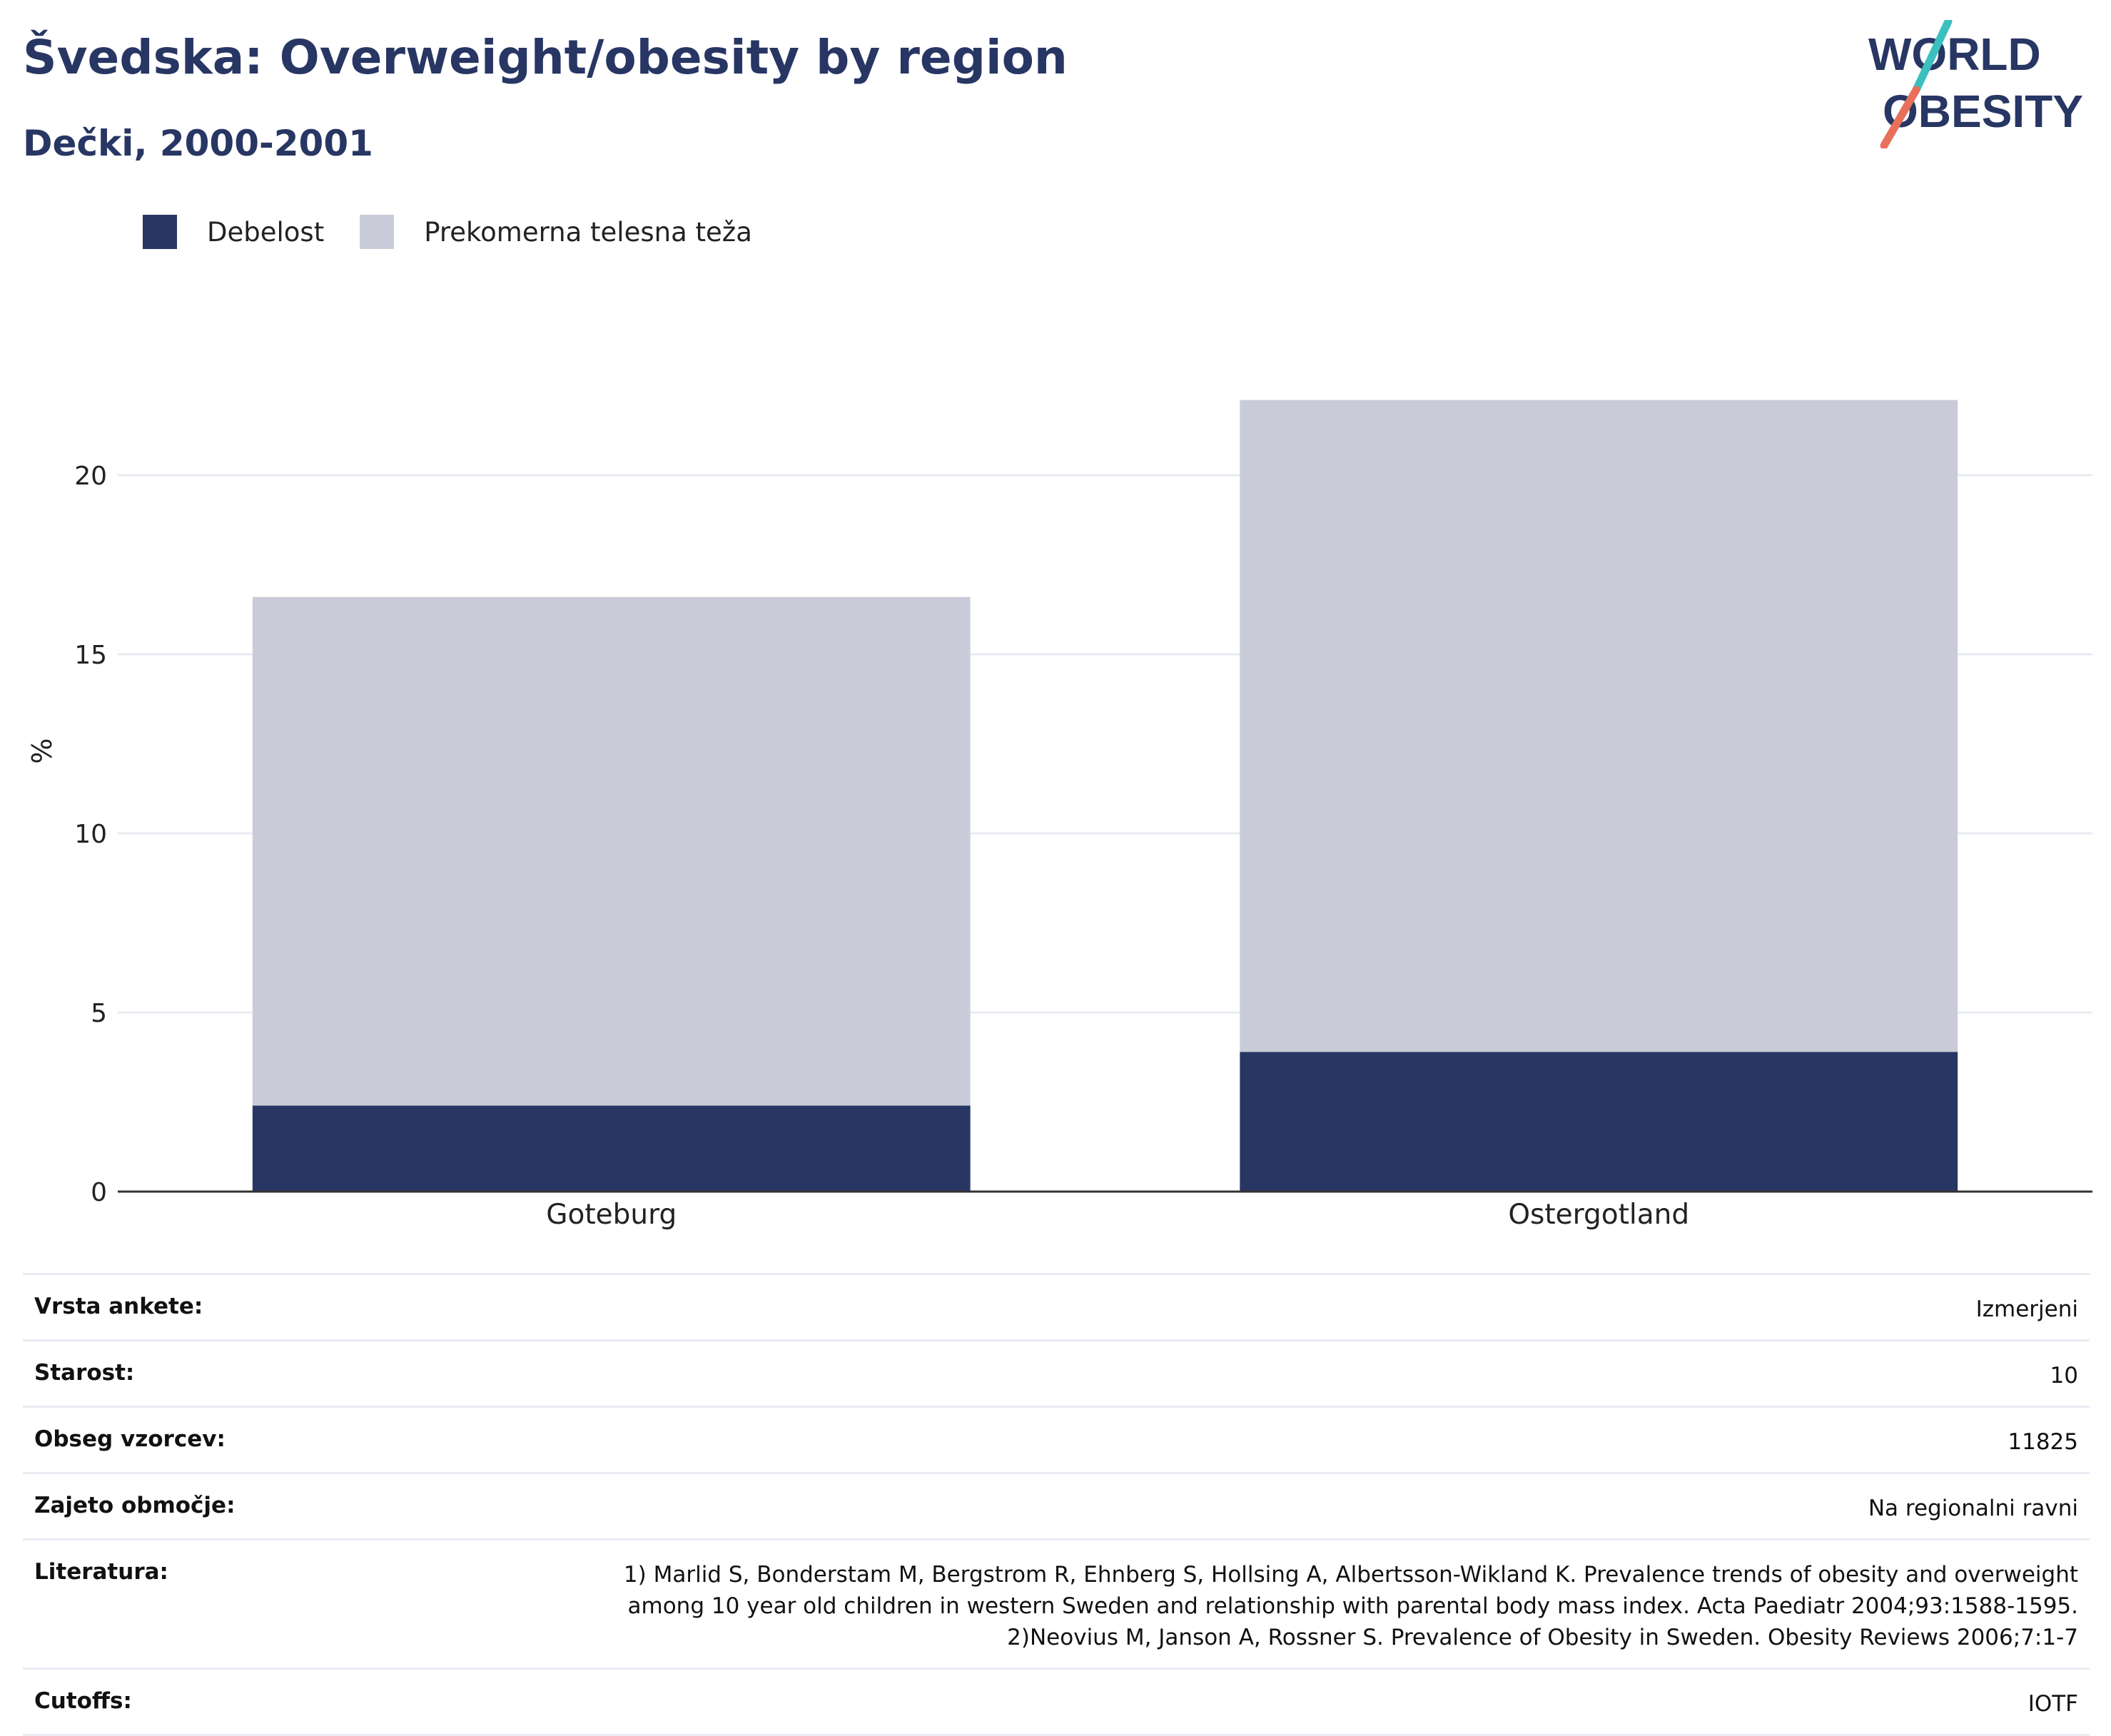  I want to click on y-tick-label: 0, so click(99, 1192).